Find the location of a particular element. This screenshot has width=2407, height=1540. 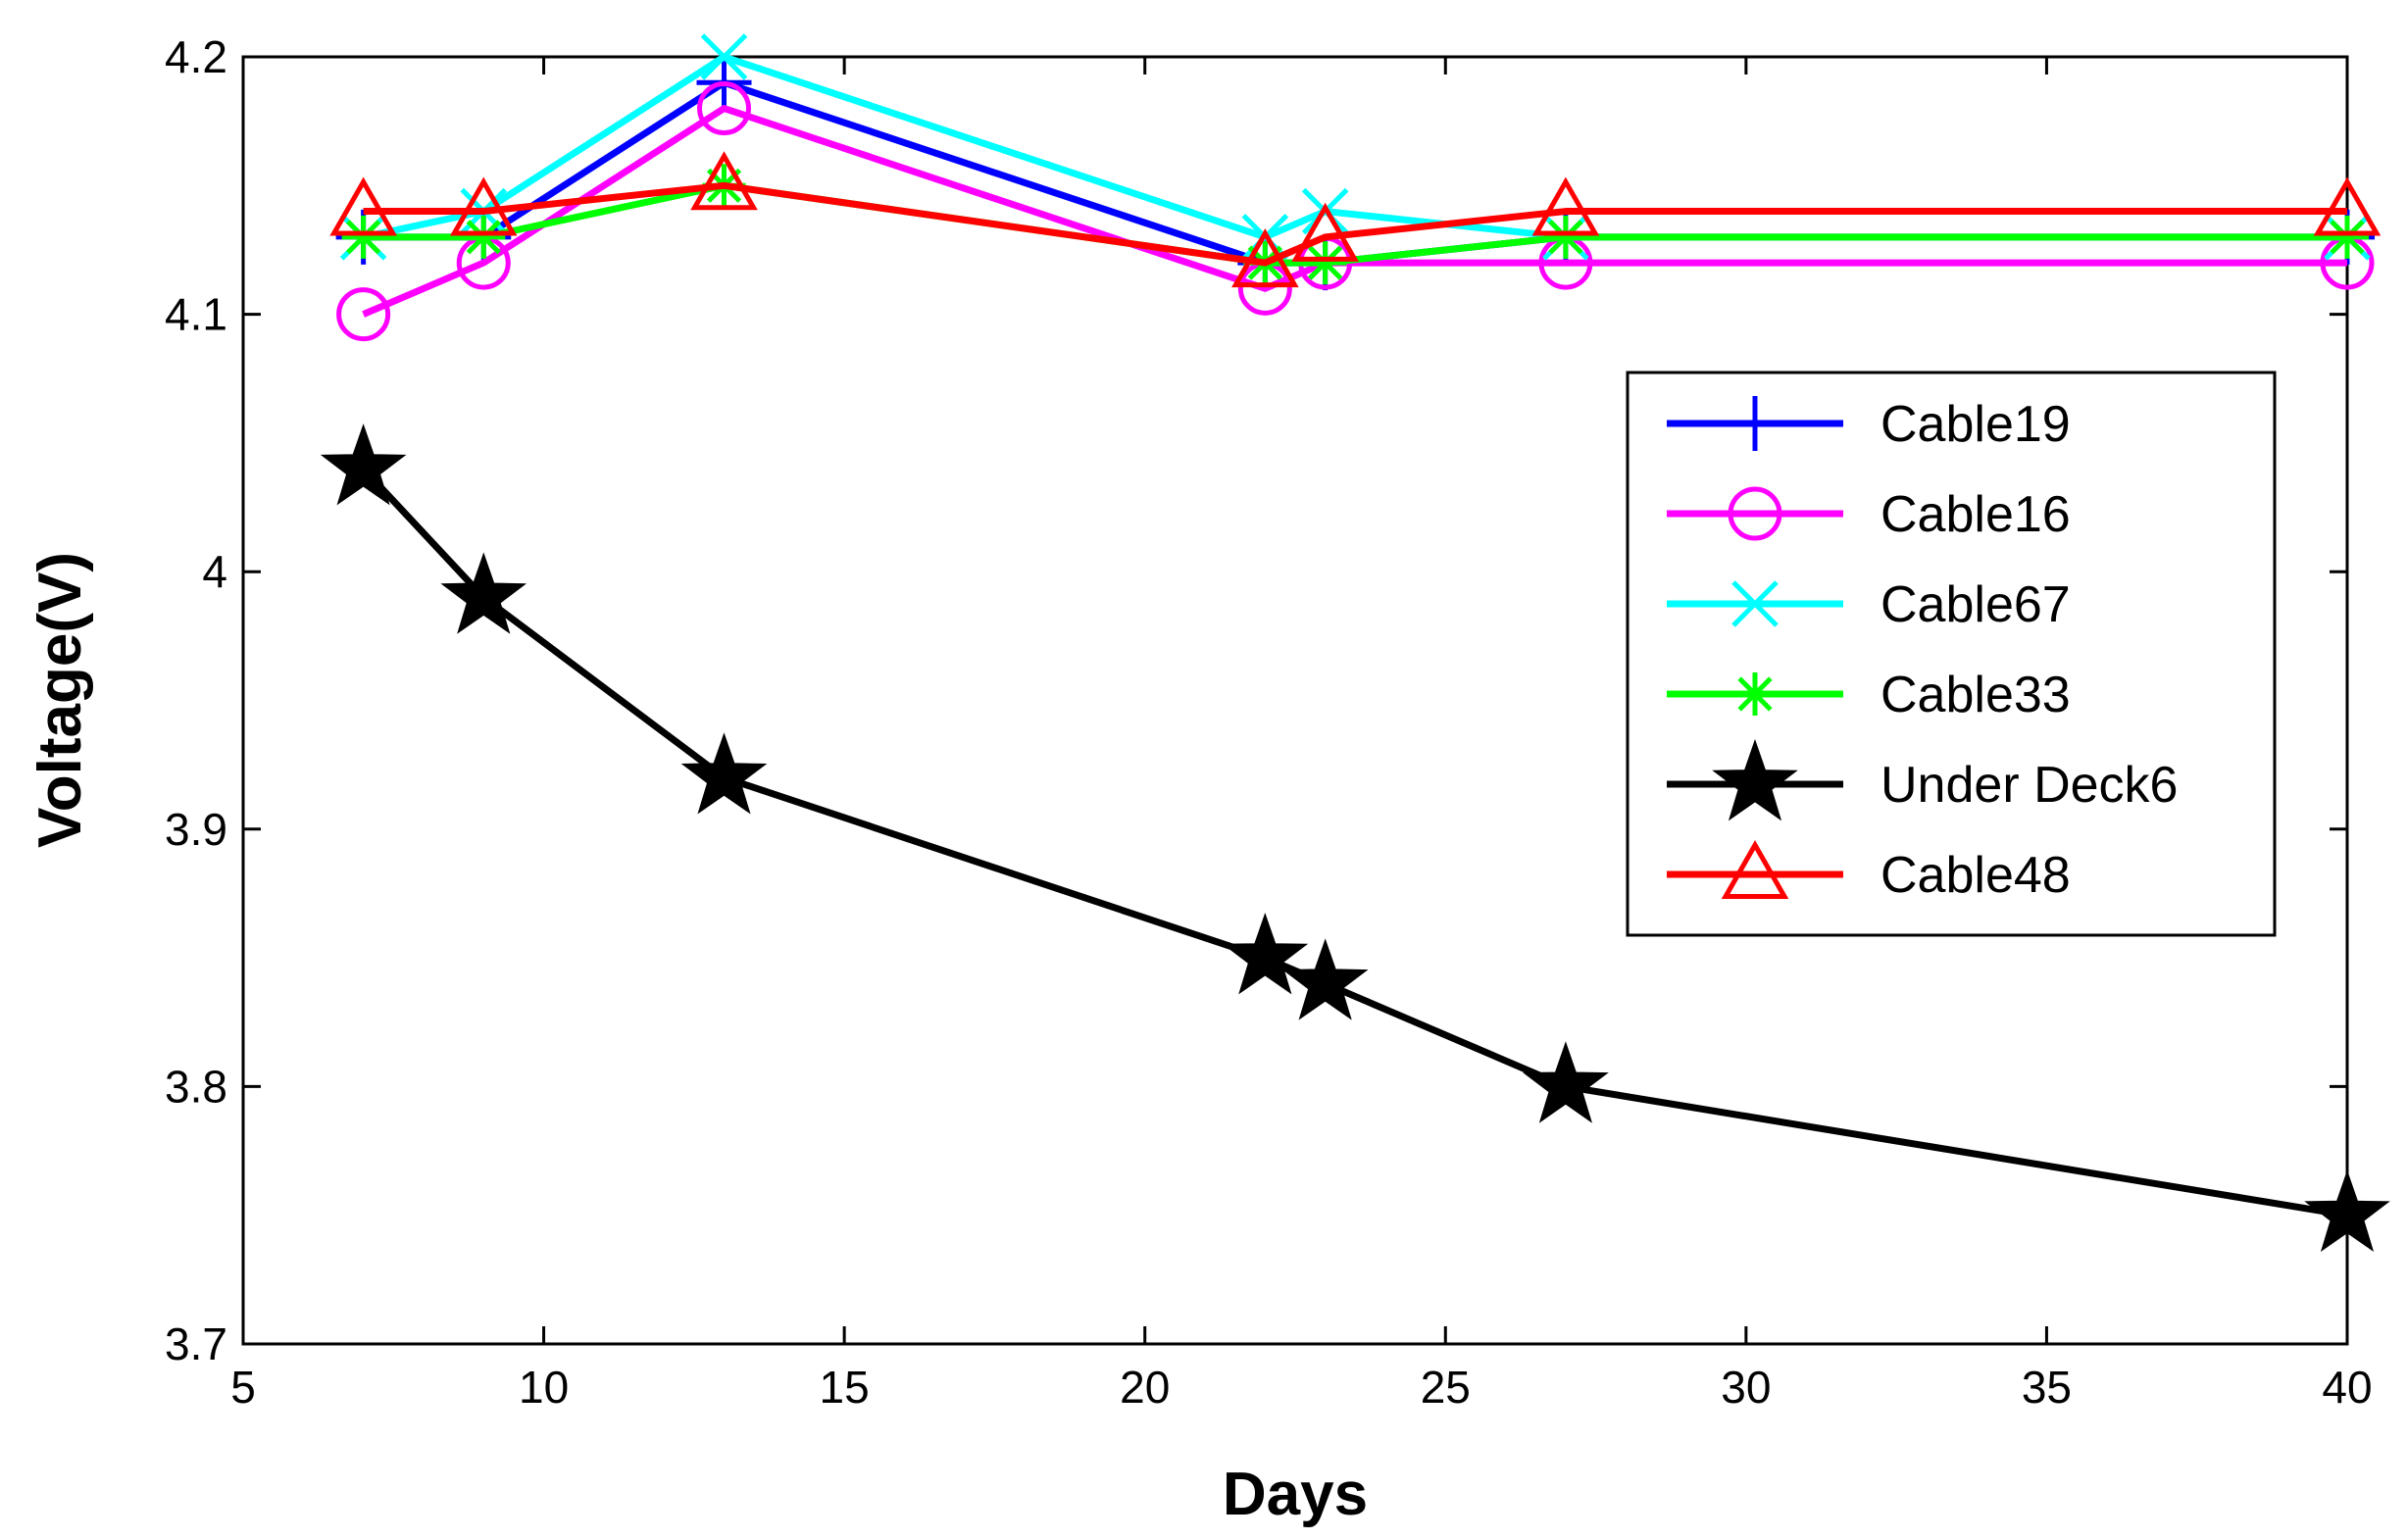

x-tick-label: 40 is located at coordinates (2347, 1388).